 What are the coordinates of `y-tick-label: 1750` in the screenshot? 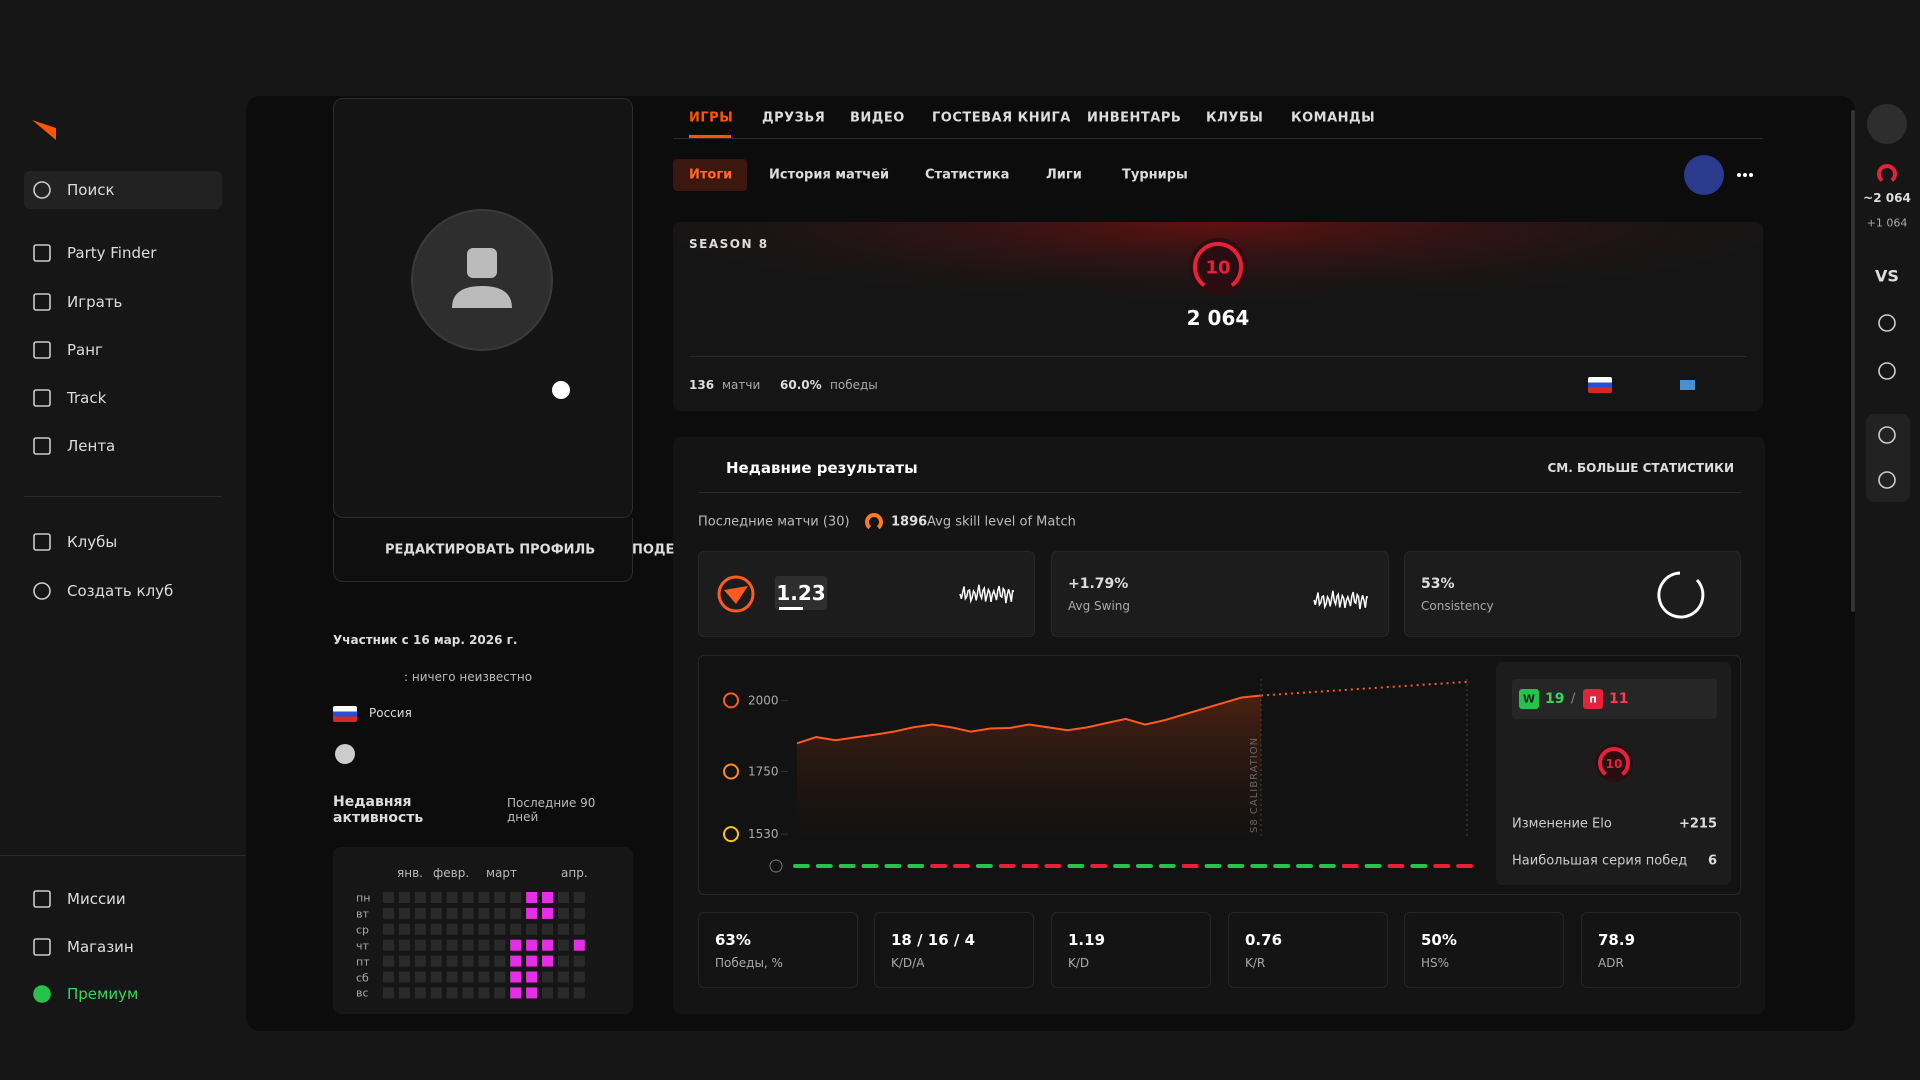 It's located at (763, 772).